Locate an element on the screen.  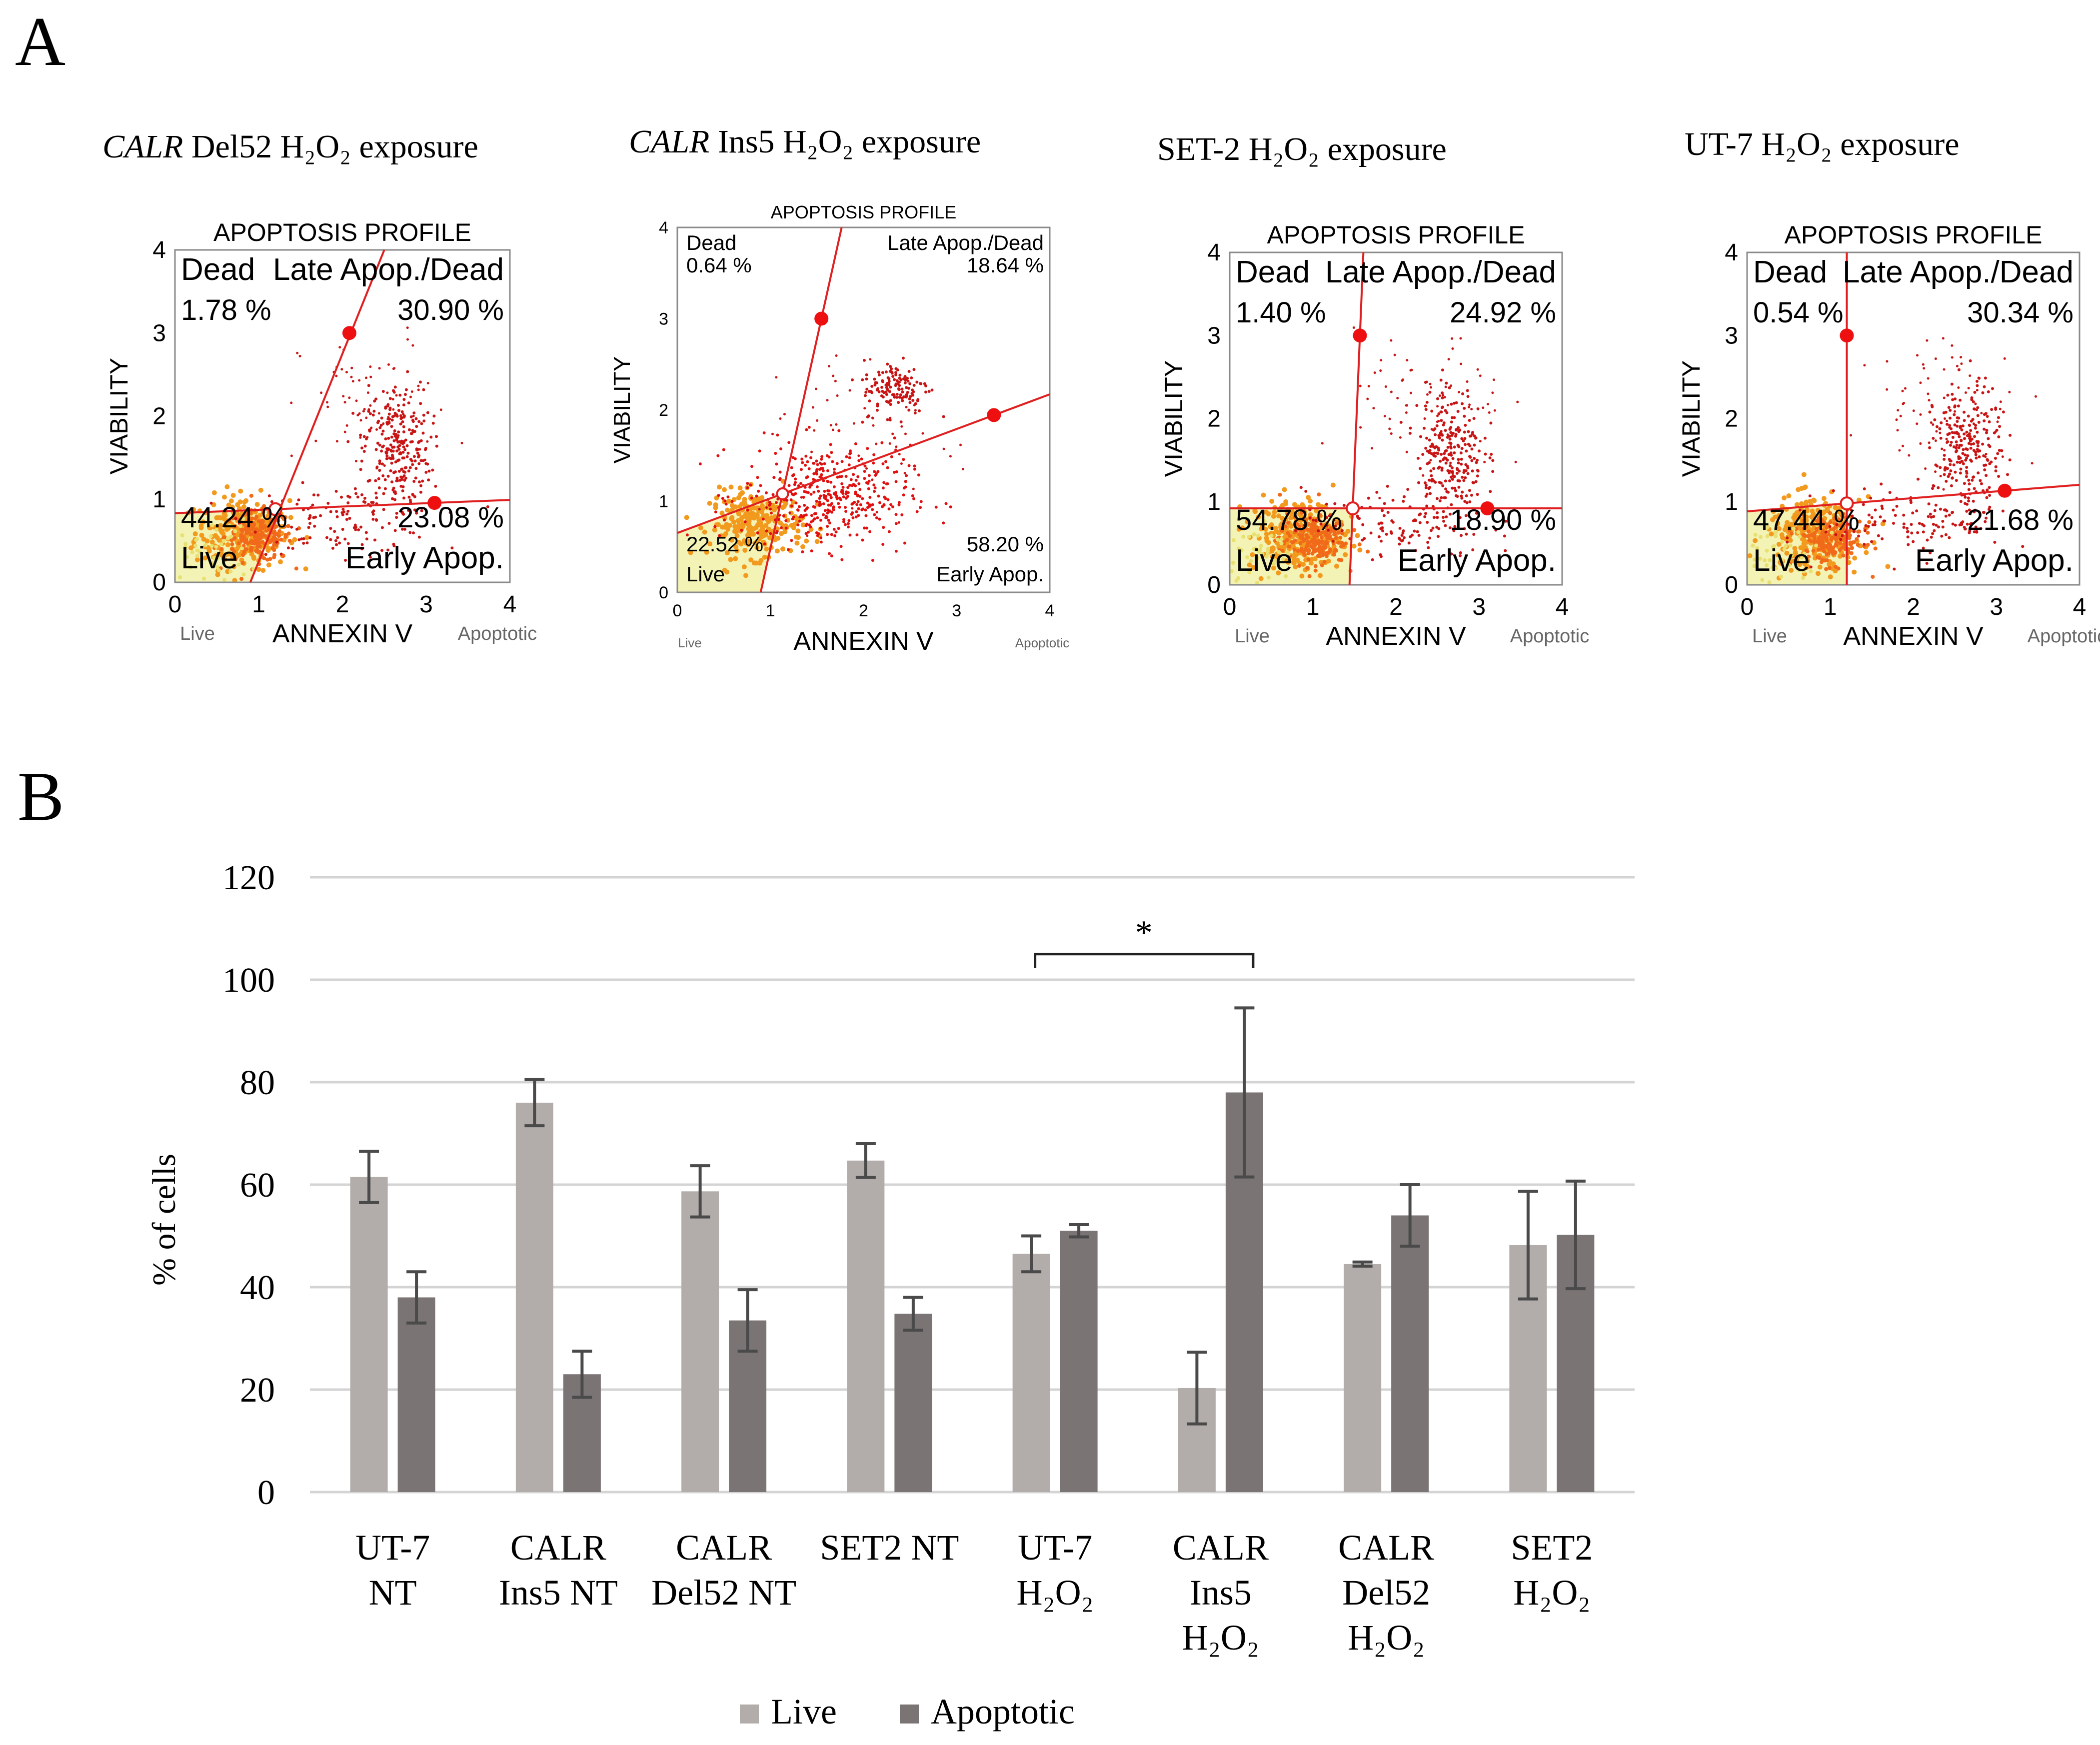
x-axis-label: ANNEXIN V is located at coordinates (1913, 636).